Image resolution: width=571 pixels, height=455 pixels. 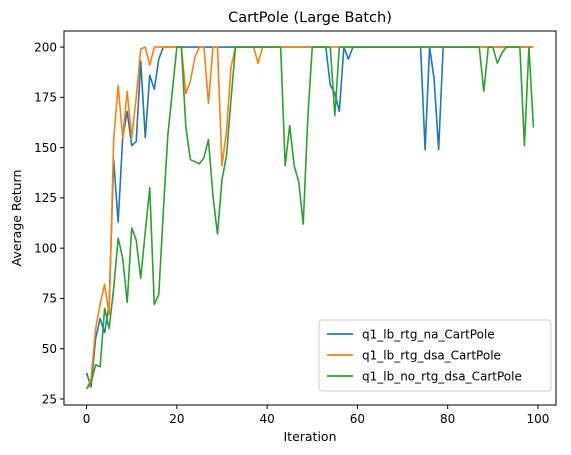 What do you see at coordinates (49, 223) in the screenshot?
I see `y-axis-ticks: 25 50 75 100 125 150 175 200` at bounding box center [49, 223].